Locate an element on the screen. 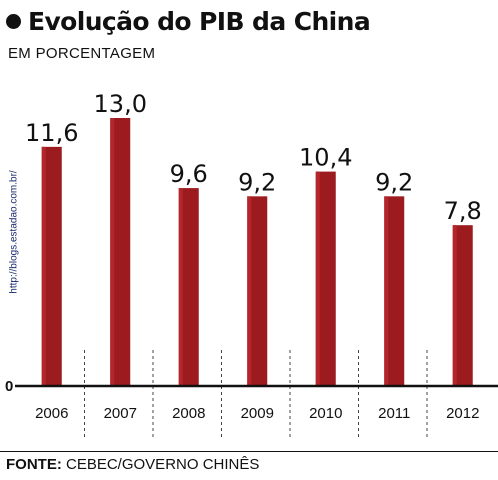  value-label: 10,4 is located at coordinates (325, 158).